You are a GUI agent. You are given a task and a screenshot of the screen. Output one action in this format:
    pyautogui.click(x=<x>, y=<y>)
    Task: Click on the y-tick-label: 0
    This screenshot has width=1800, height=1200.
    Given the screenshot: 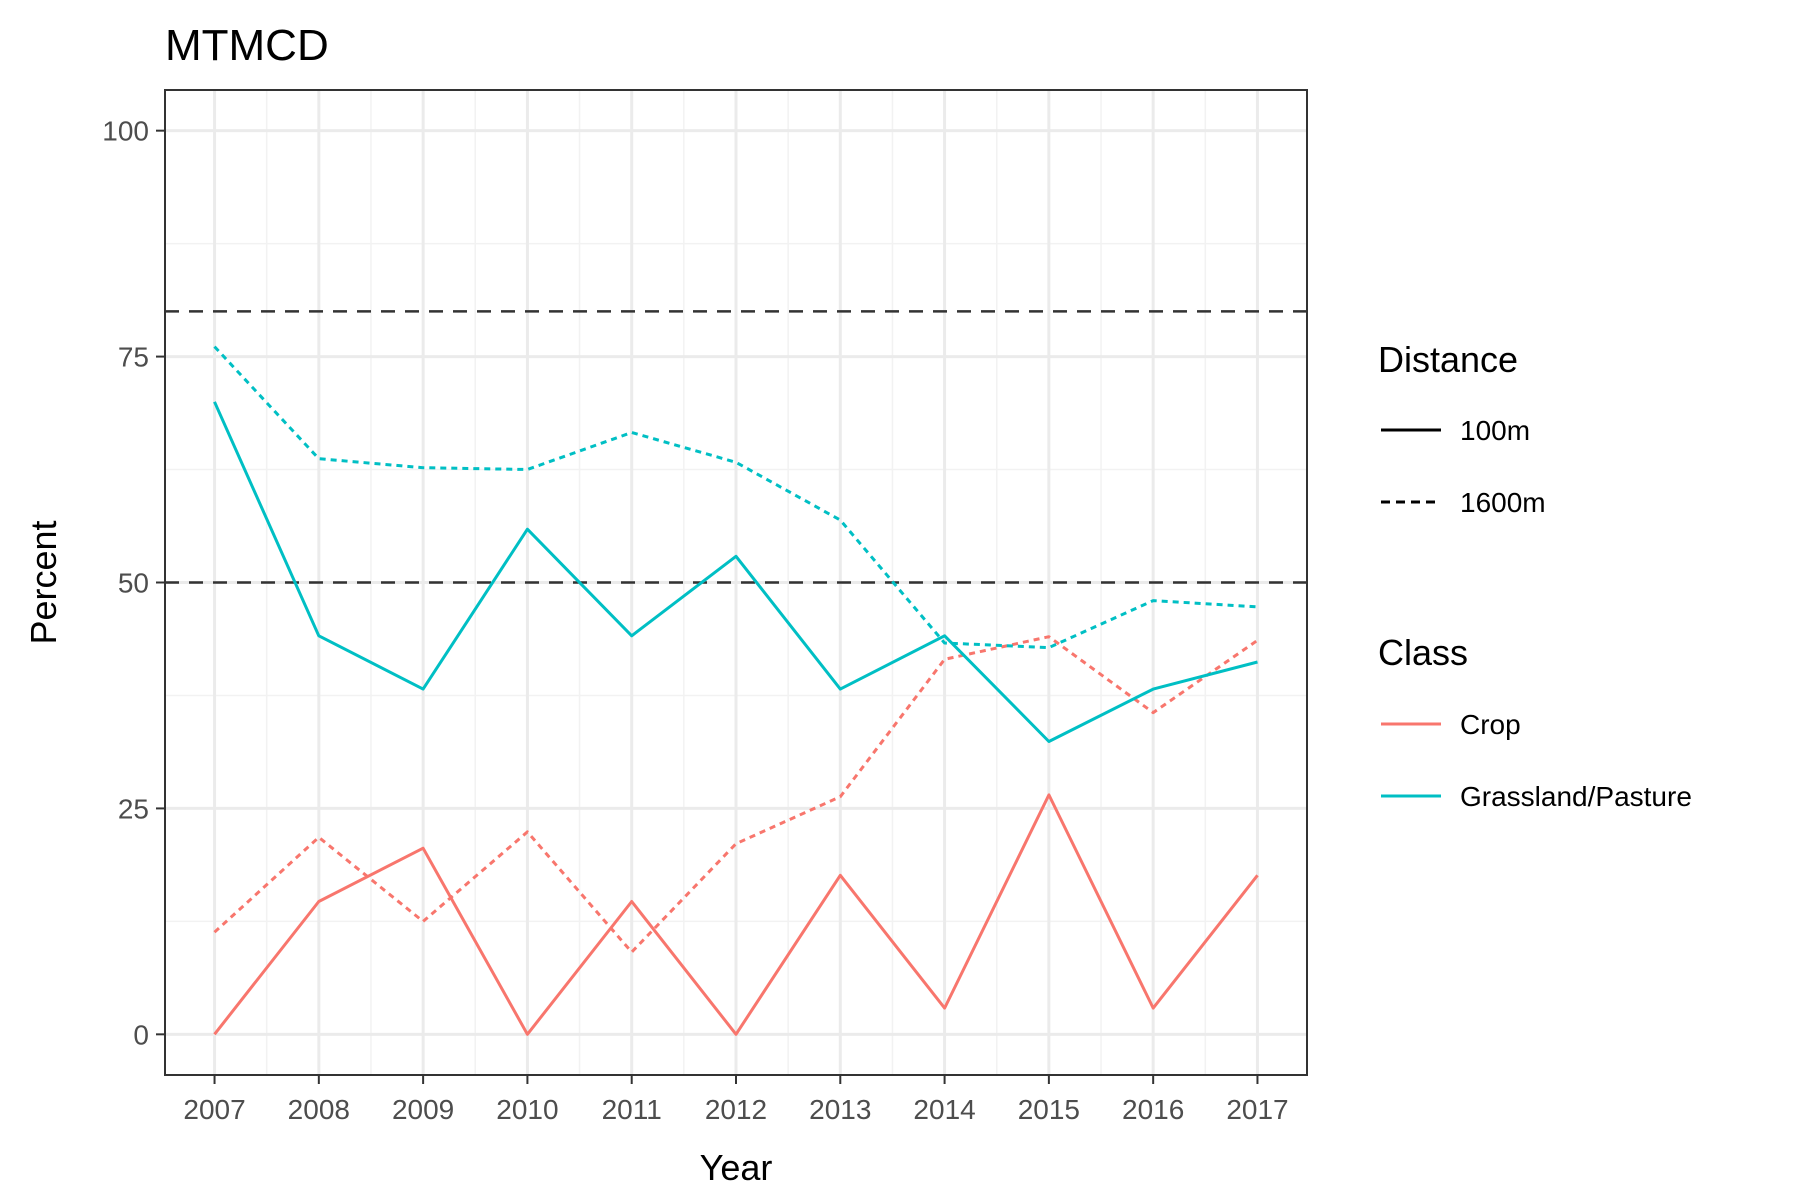 What is the action you would take?
    pyautogui.click(x=141, y=1034)
    